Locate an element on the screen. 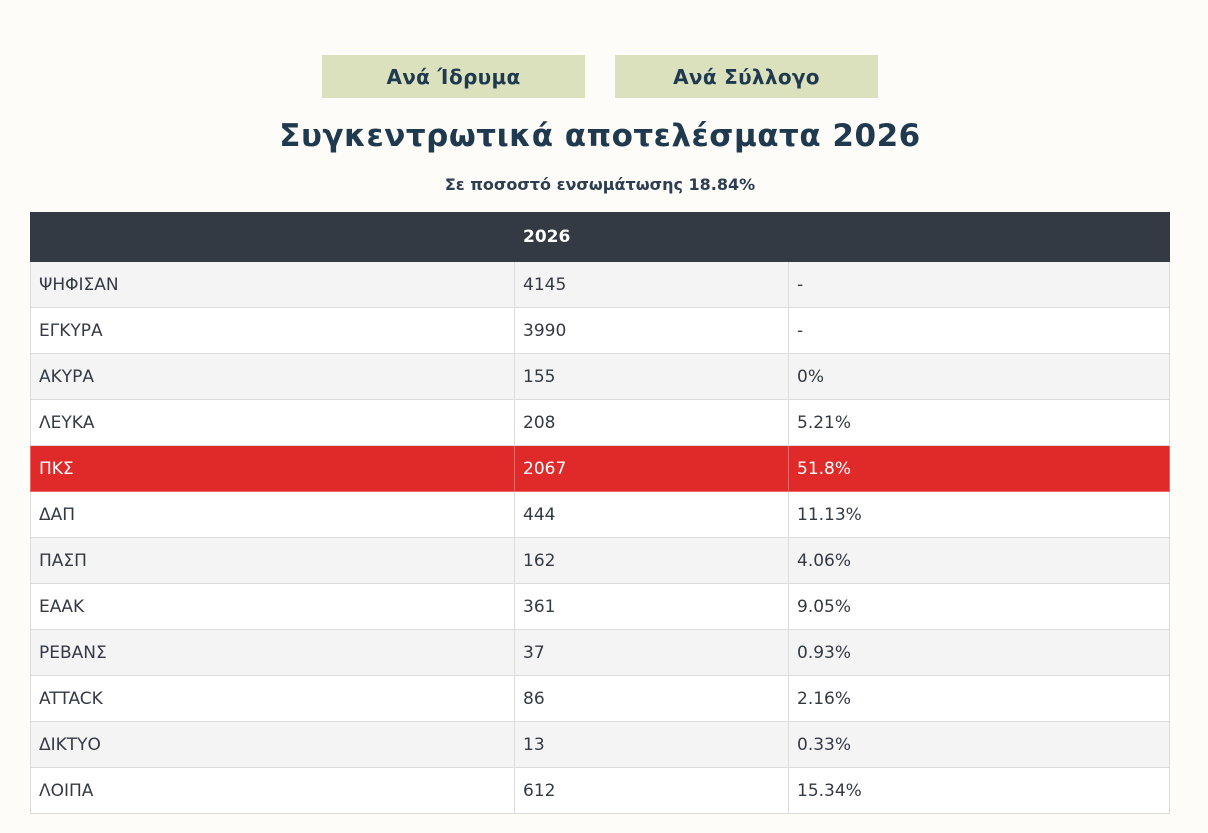  row-votes: 4145 is located at coordinates (651, 284).